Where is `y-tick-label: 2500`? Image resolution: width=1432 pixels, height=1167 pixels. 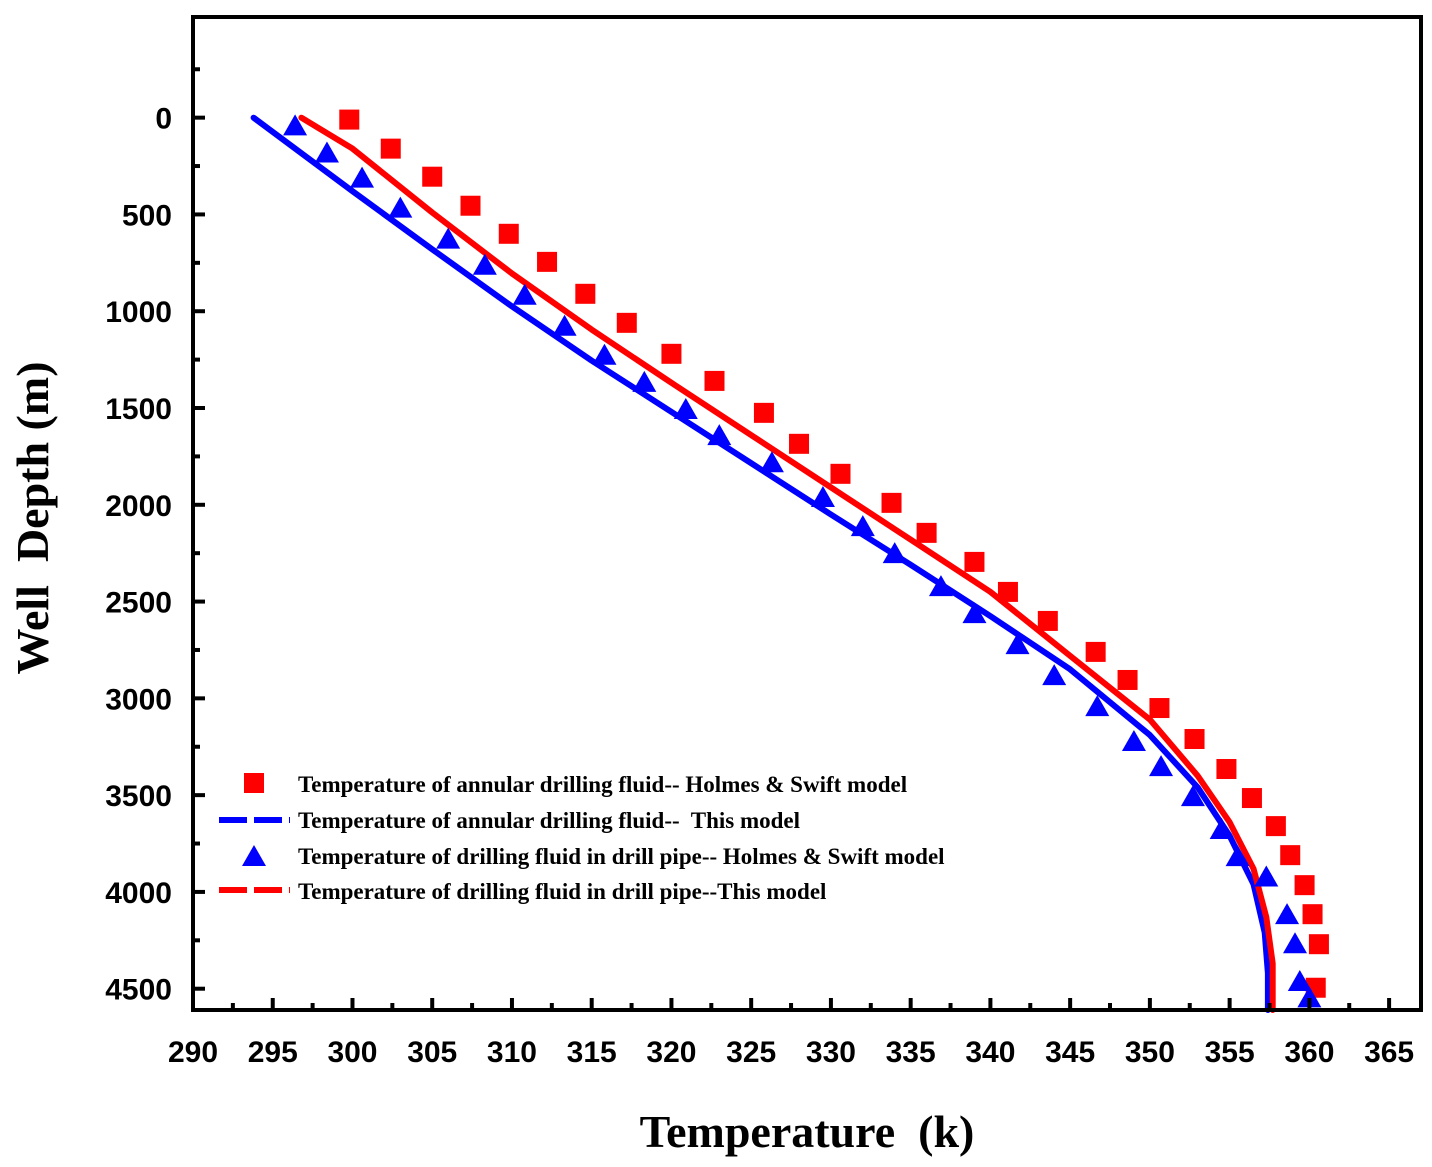 y-tick-label: 2500 is located at coordinates (138, 603).